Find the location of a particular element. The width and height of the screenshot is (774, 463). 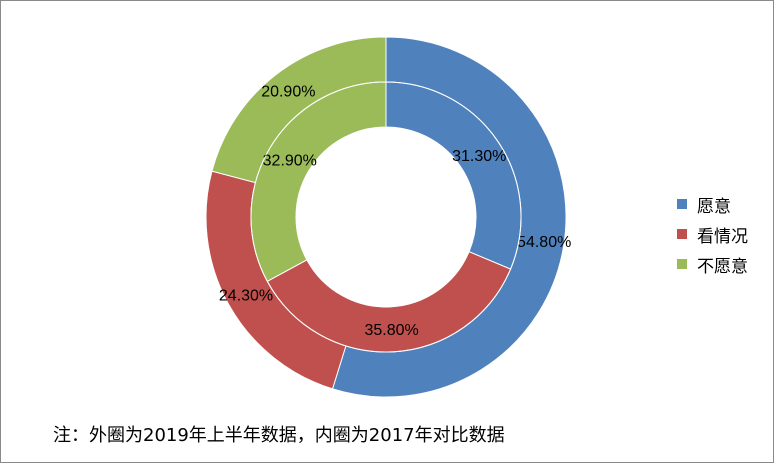

legend-item-unwilling: 不愿意 is located at coordinates (712, 264).